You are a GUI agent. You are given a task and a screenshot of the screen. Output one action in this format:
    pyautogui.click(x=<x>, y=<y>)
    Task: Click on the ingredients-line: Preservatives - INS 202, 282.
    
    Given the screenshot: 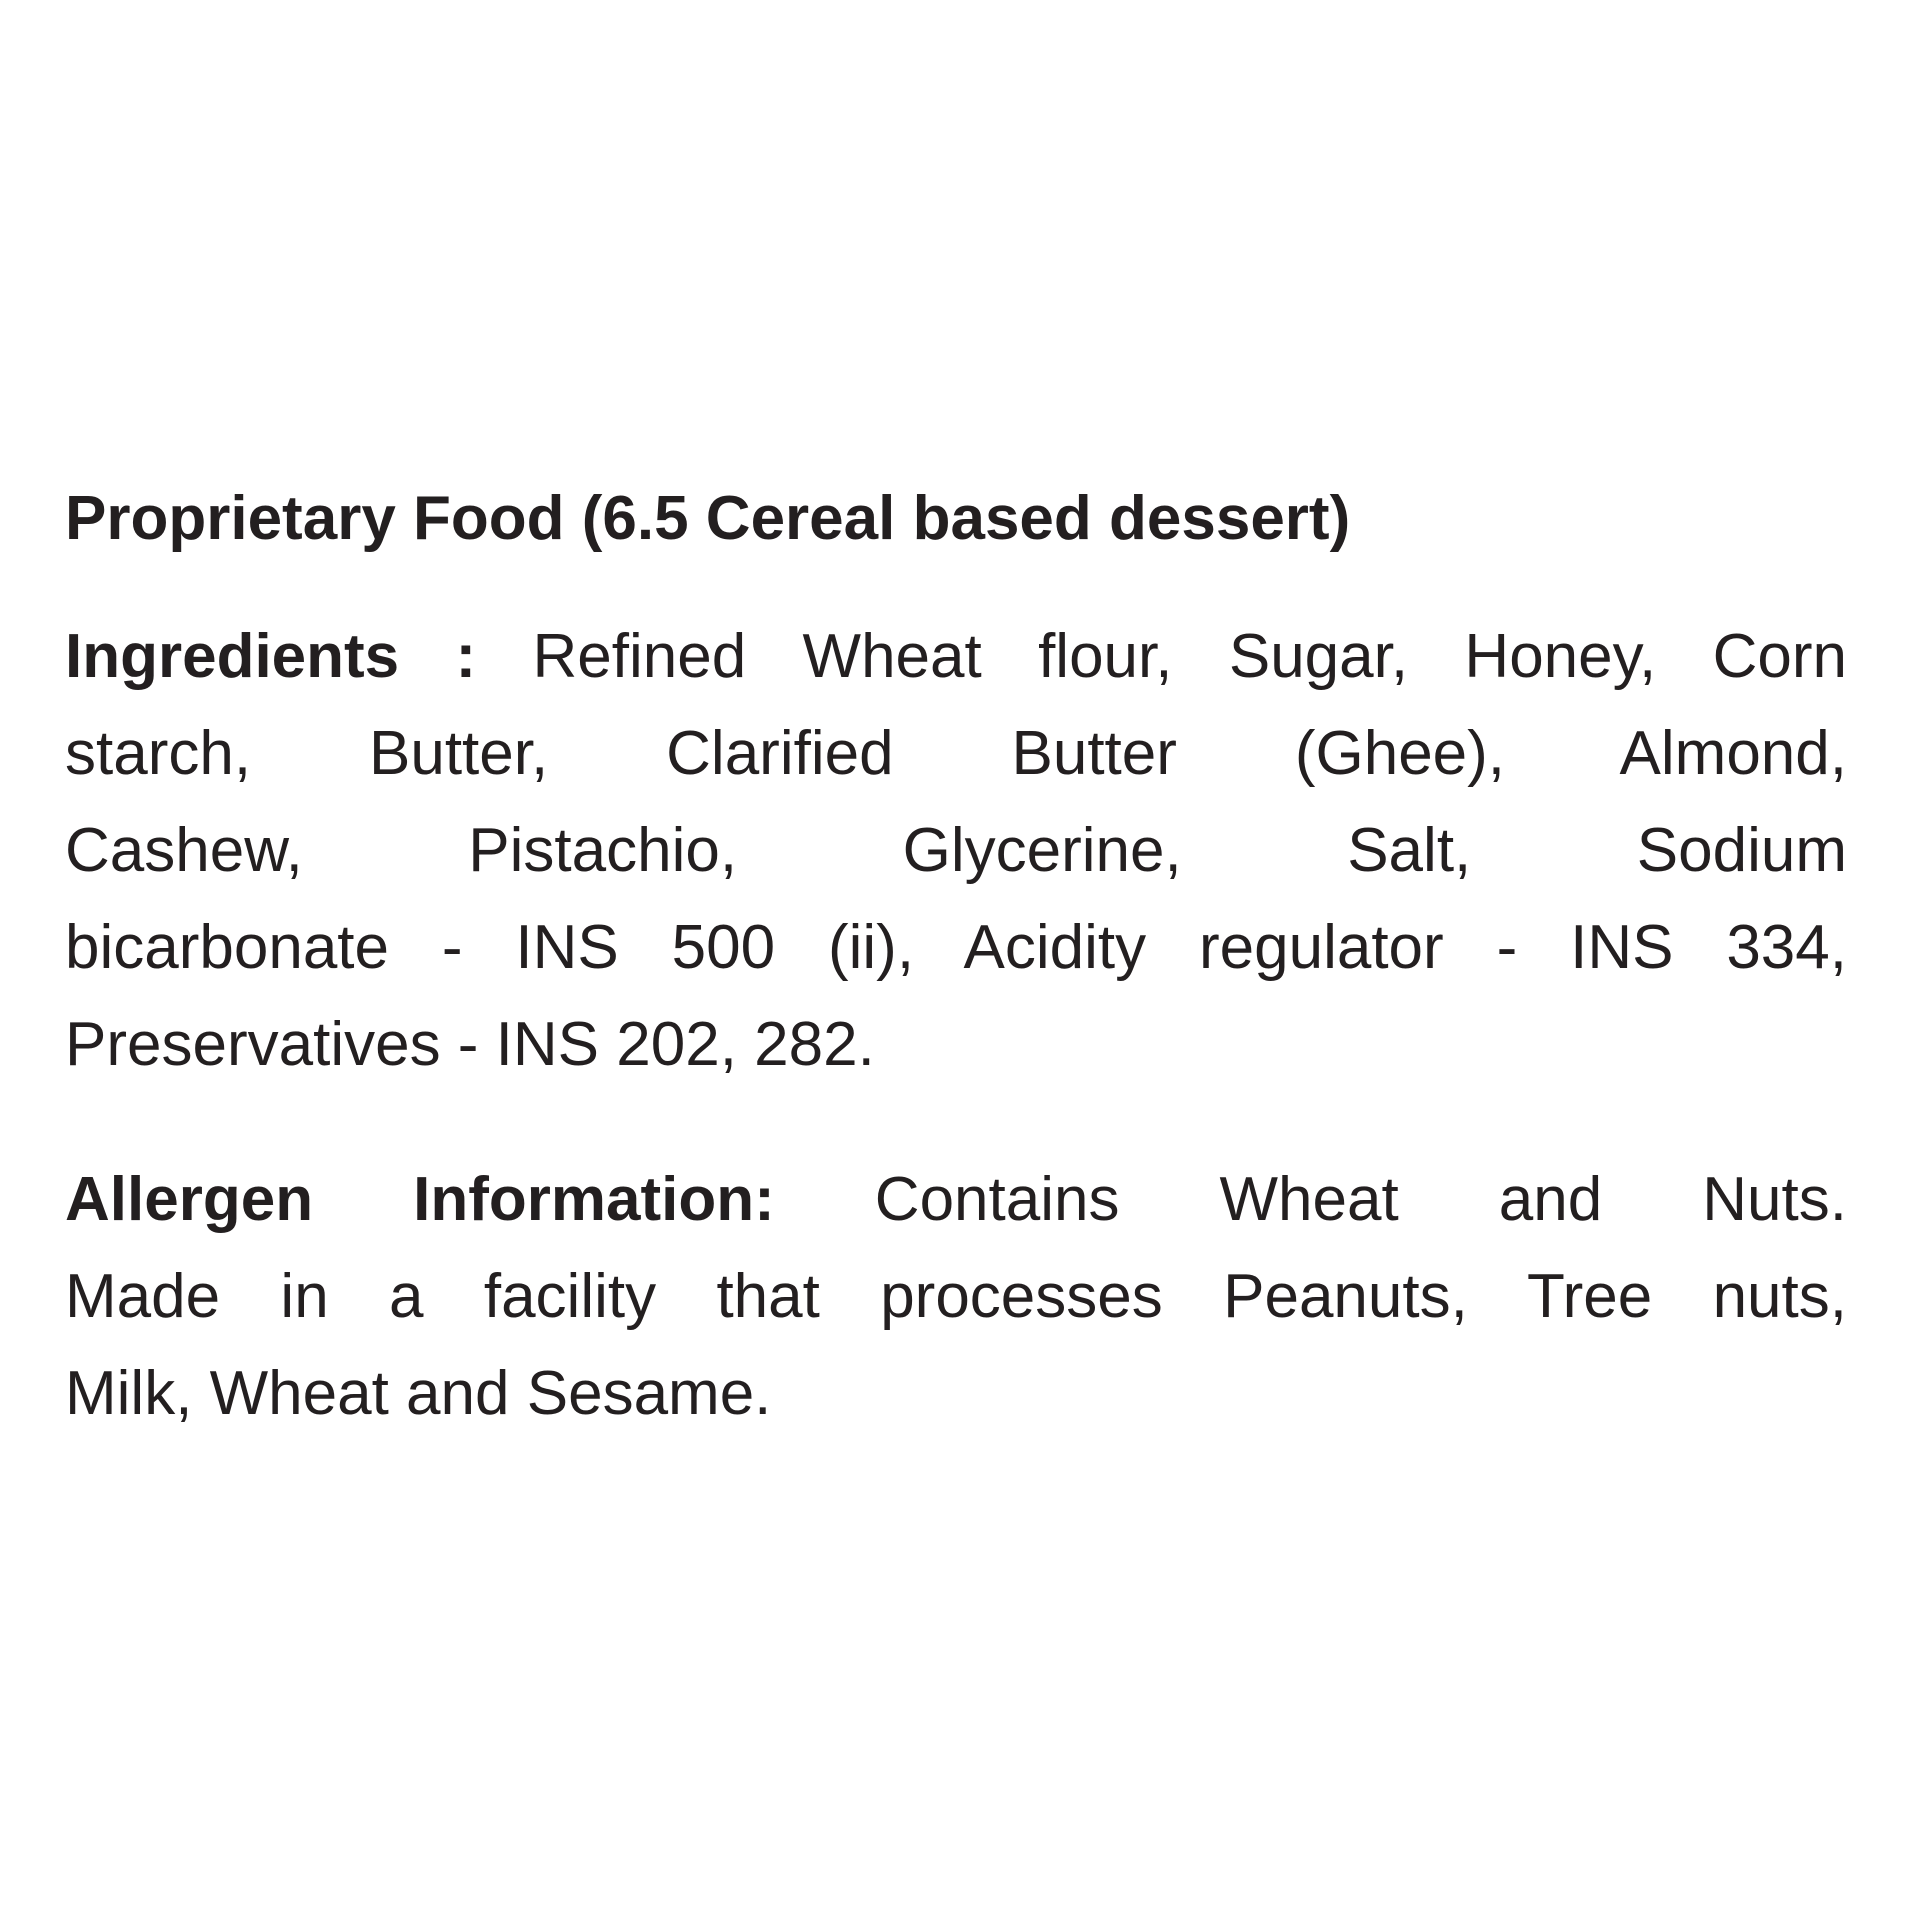 What is the action you would take?
    pyautogui.click(x=956, y=1044)
    